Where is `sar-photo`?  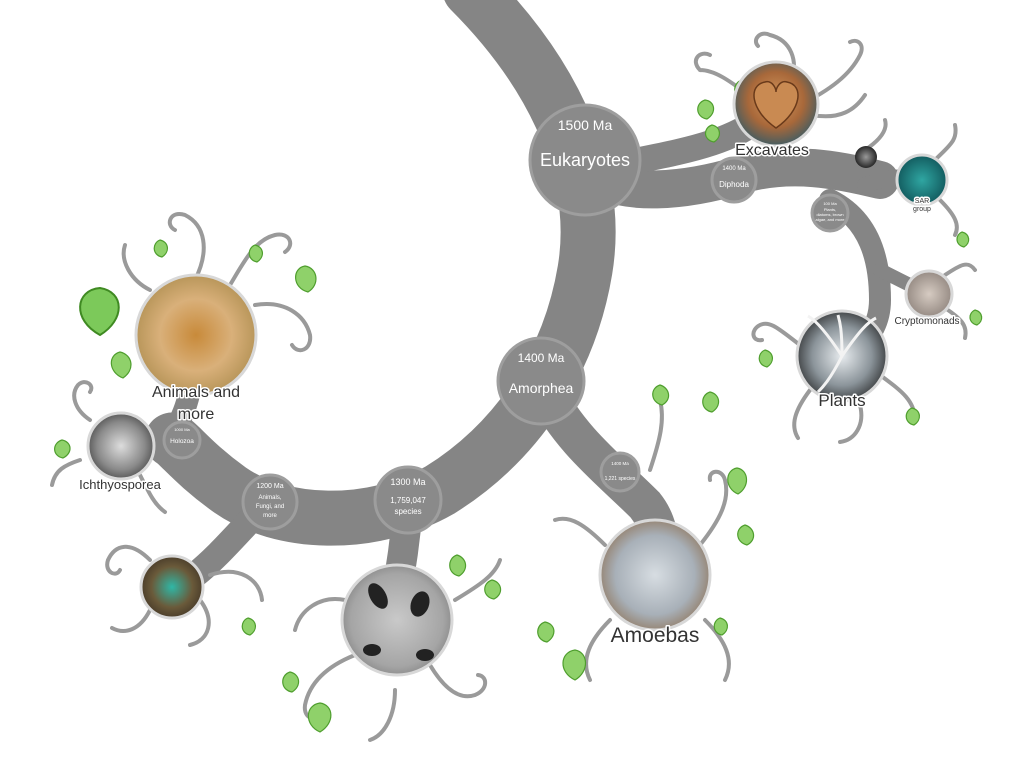
sar-photo is located at coordinates (922, 180).